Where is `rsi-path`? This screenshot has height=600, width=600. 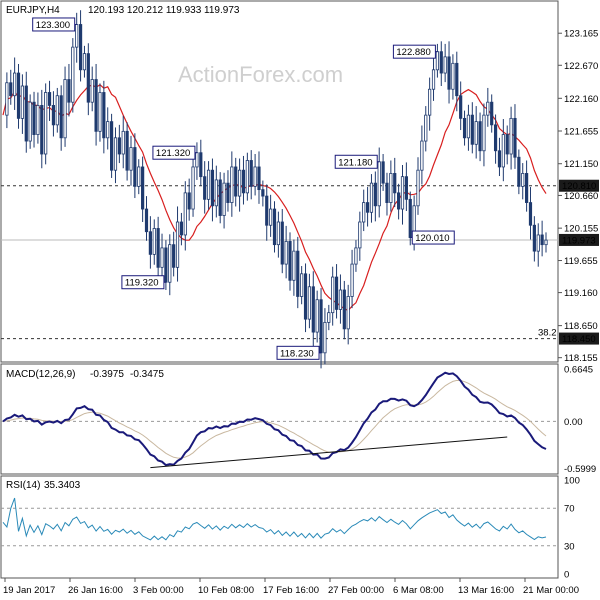
rsi-path is located at coordinates (274, 519).